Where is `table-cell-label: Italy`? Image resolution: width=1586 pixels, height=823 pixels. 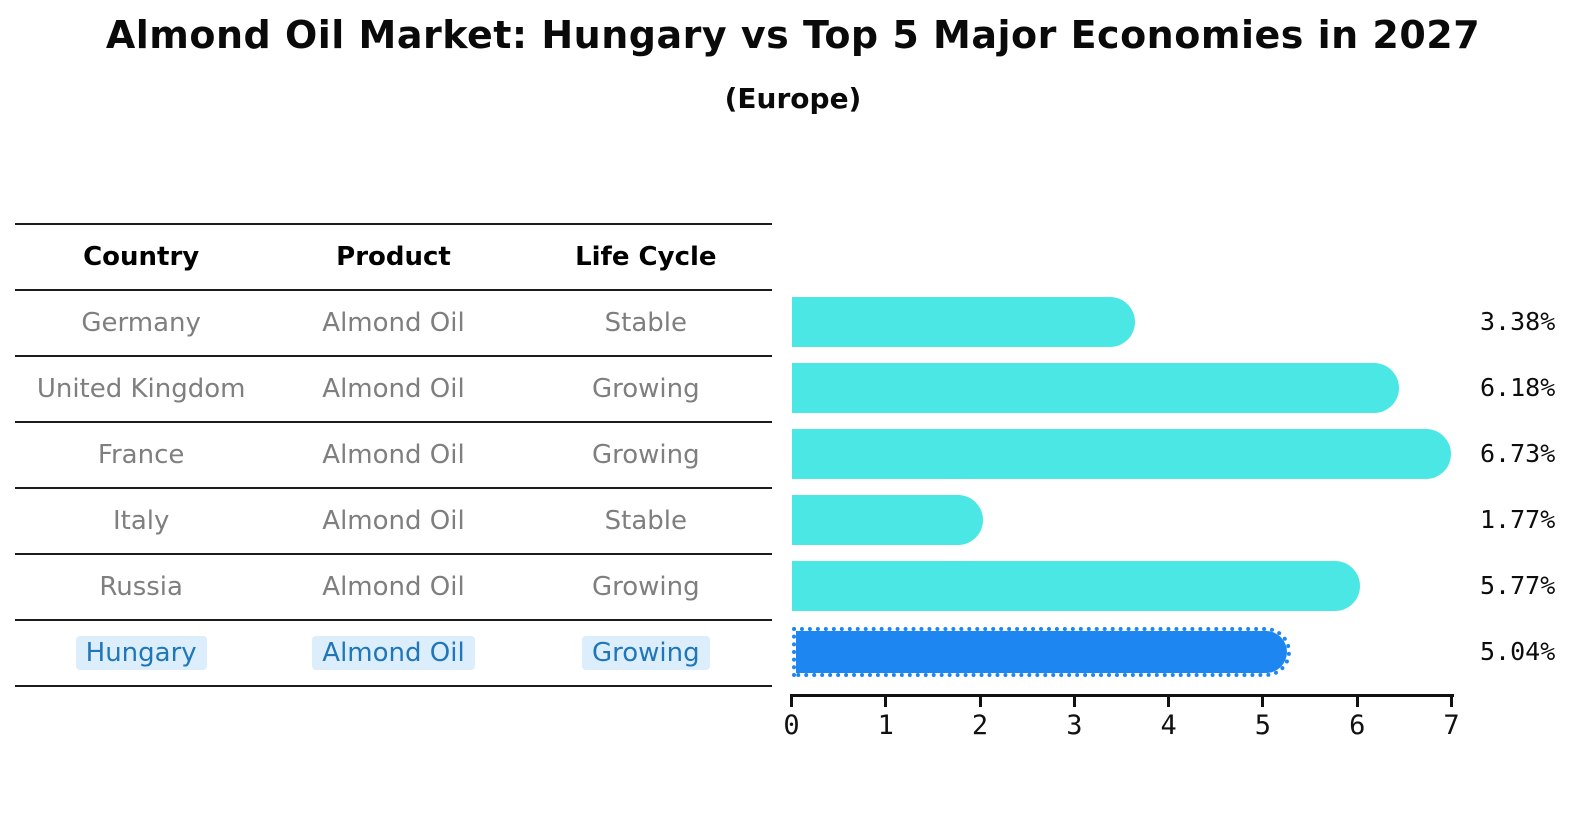
table-cell-label: Italy is located at coordinates (141, 521).